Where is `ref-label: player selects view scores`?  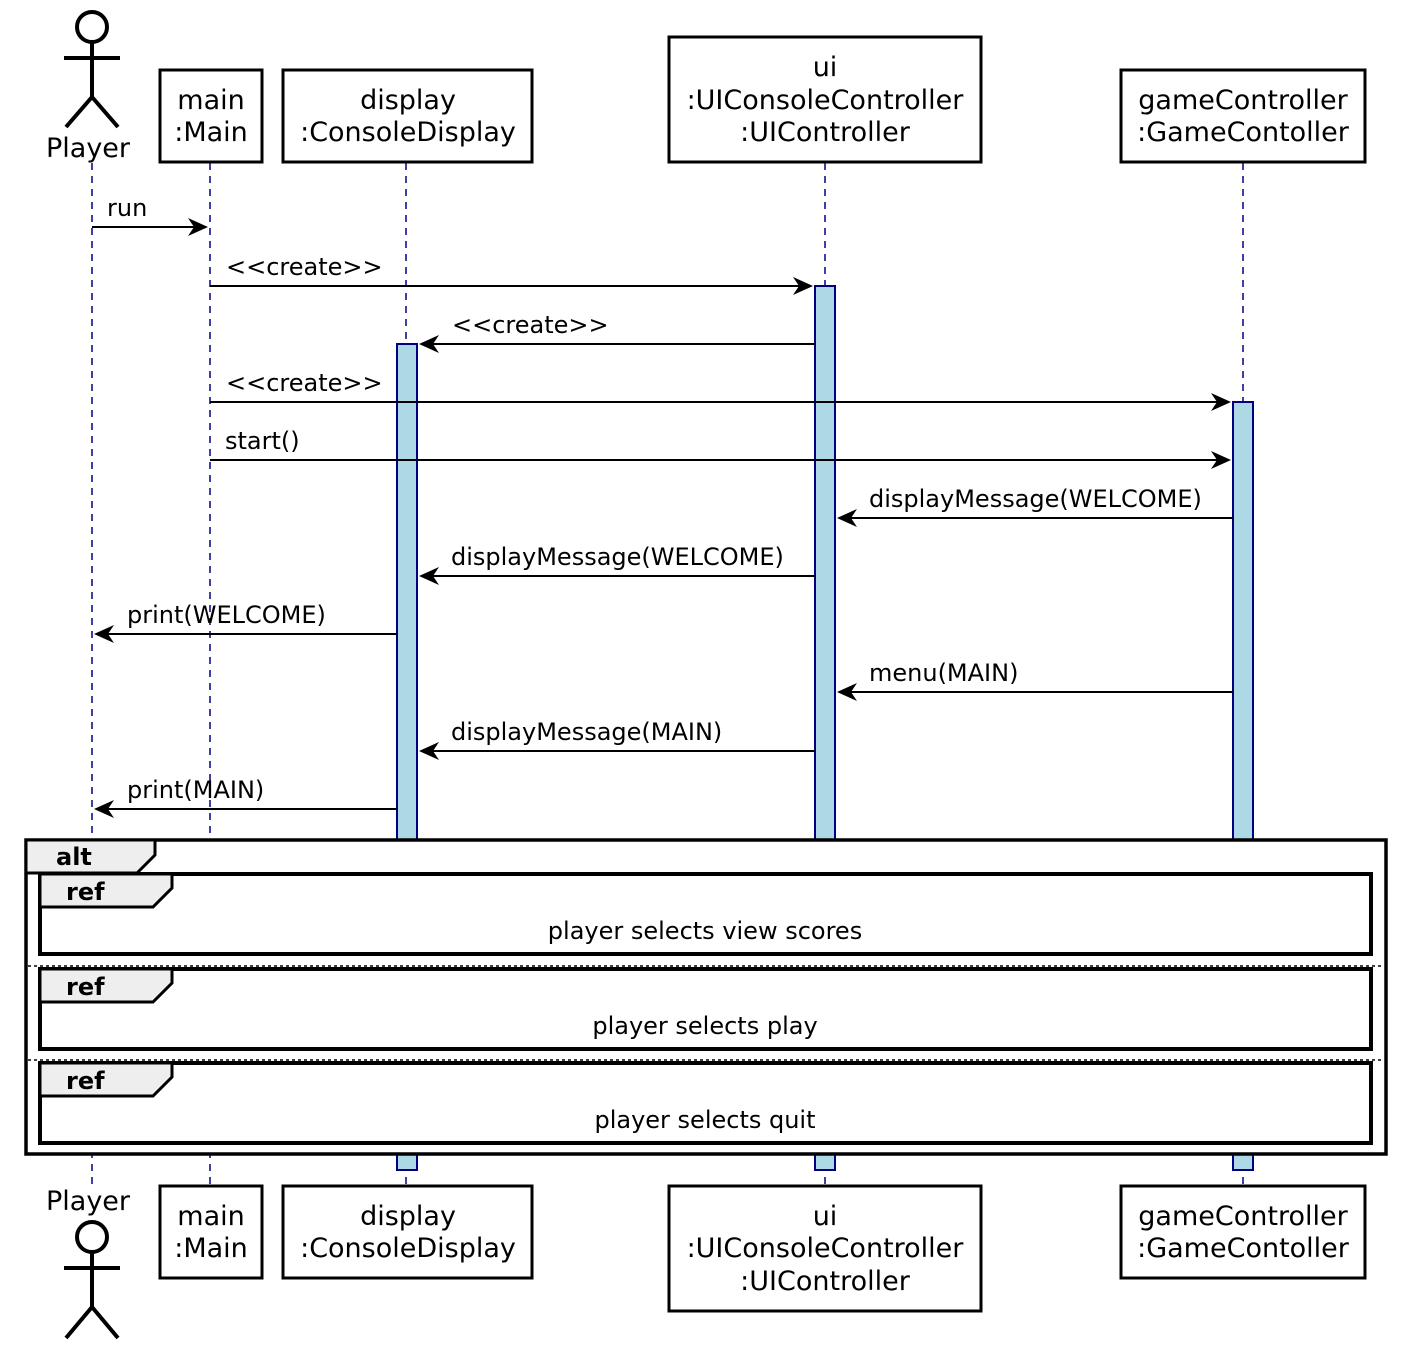
ref-label: player selects view scores is located at coordinates (705, 931).